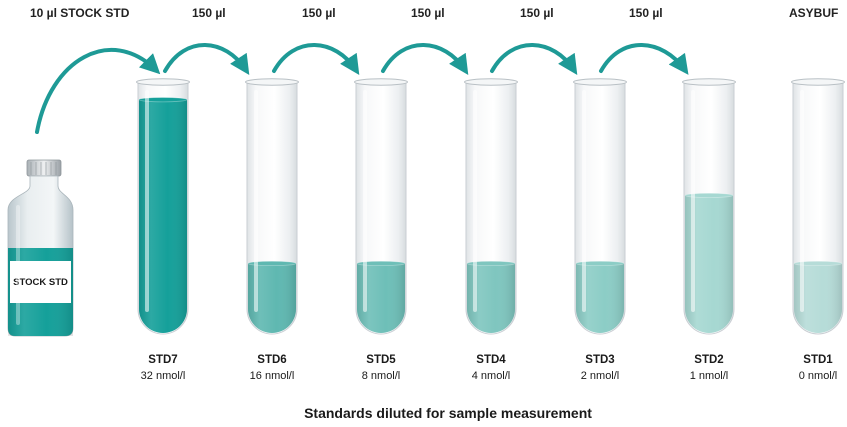  What do you see at coordinates (428, 13) in the screenshot?
I see `transfer-volume-label-3: 150 µl` at bounding box center [428, 13].